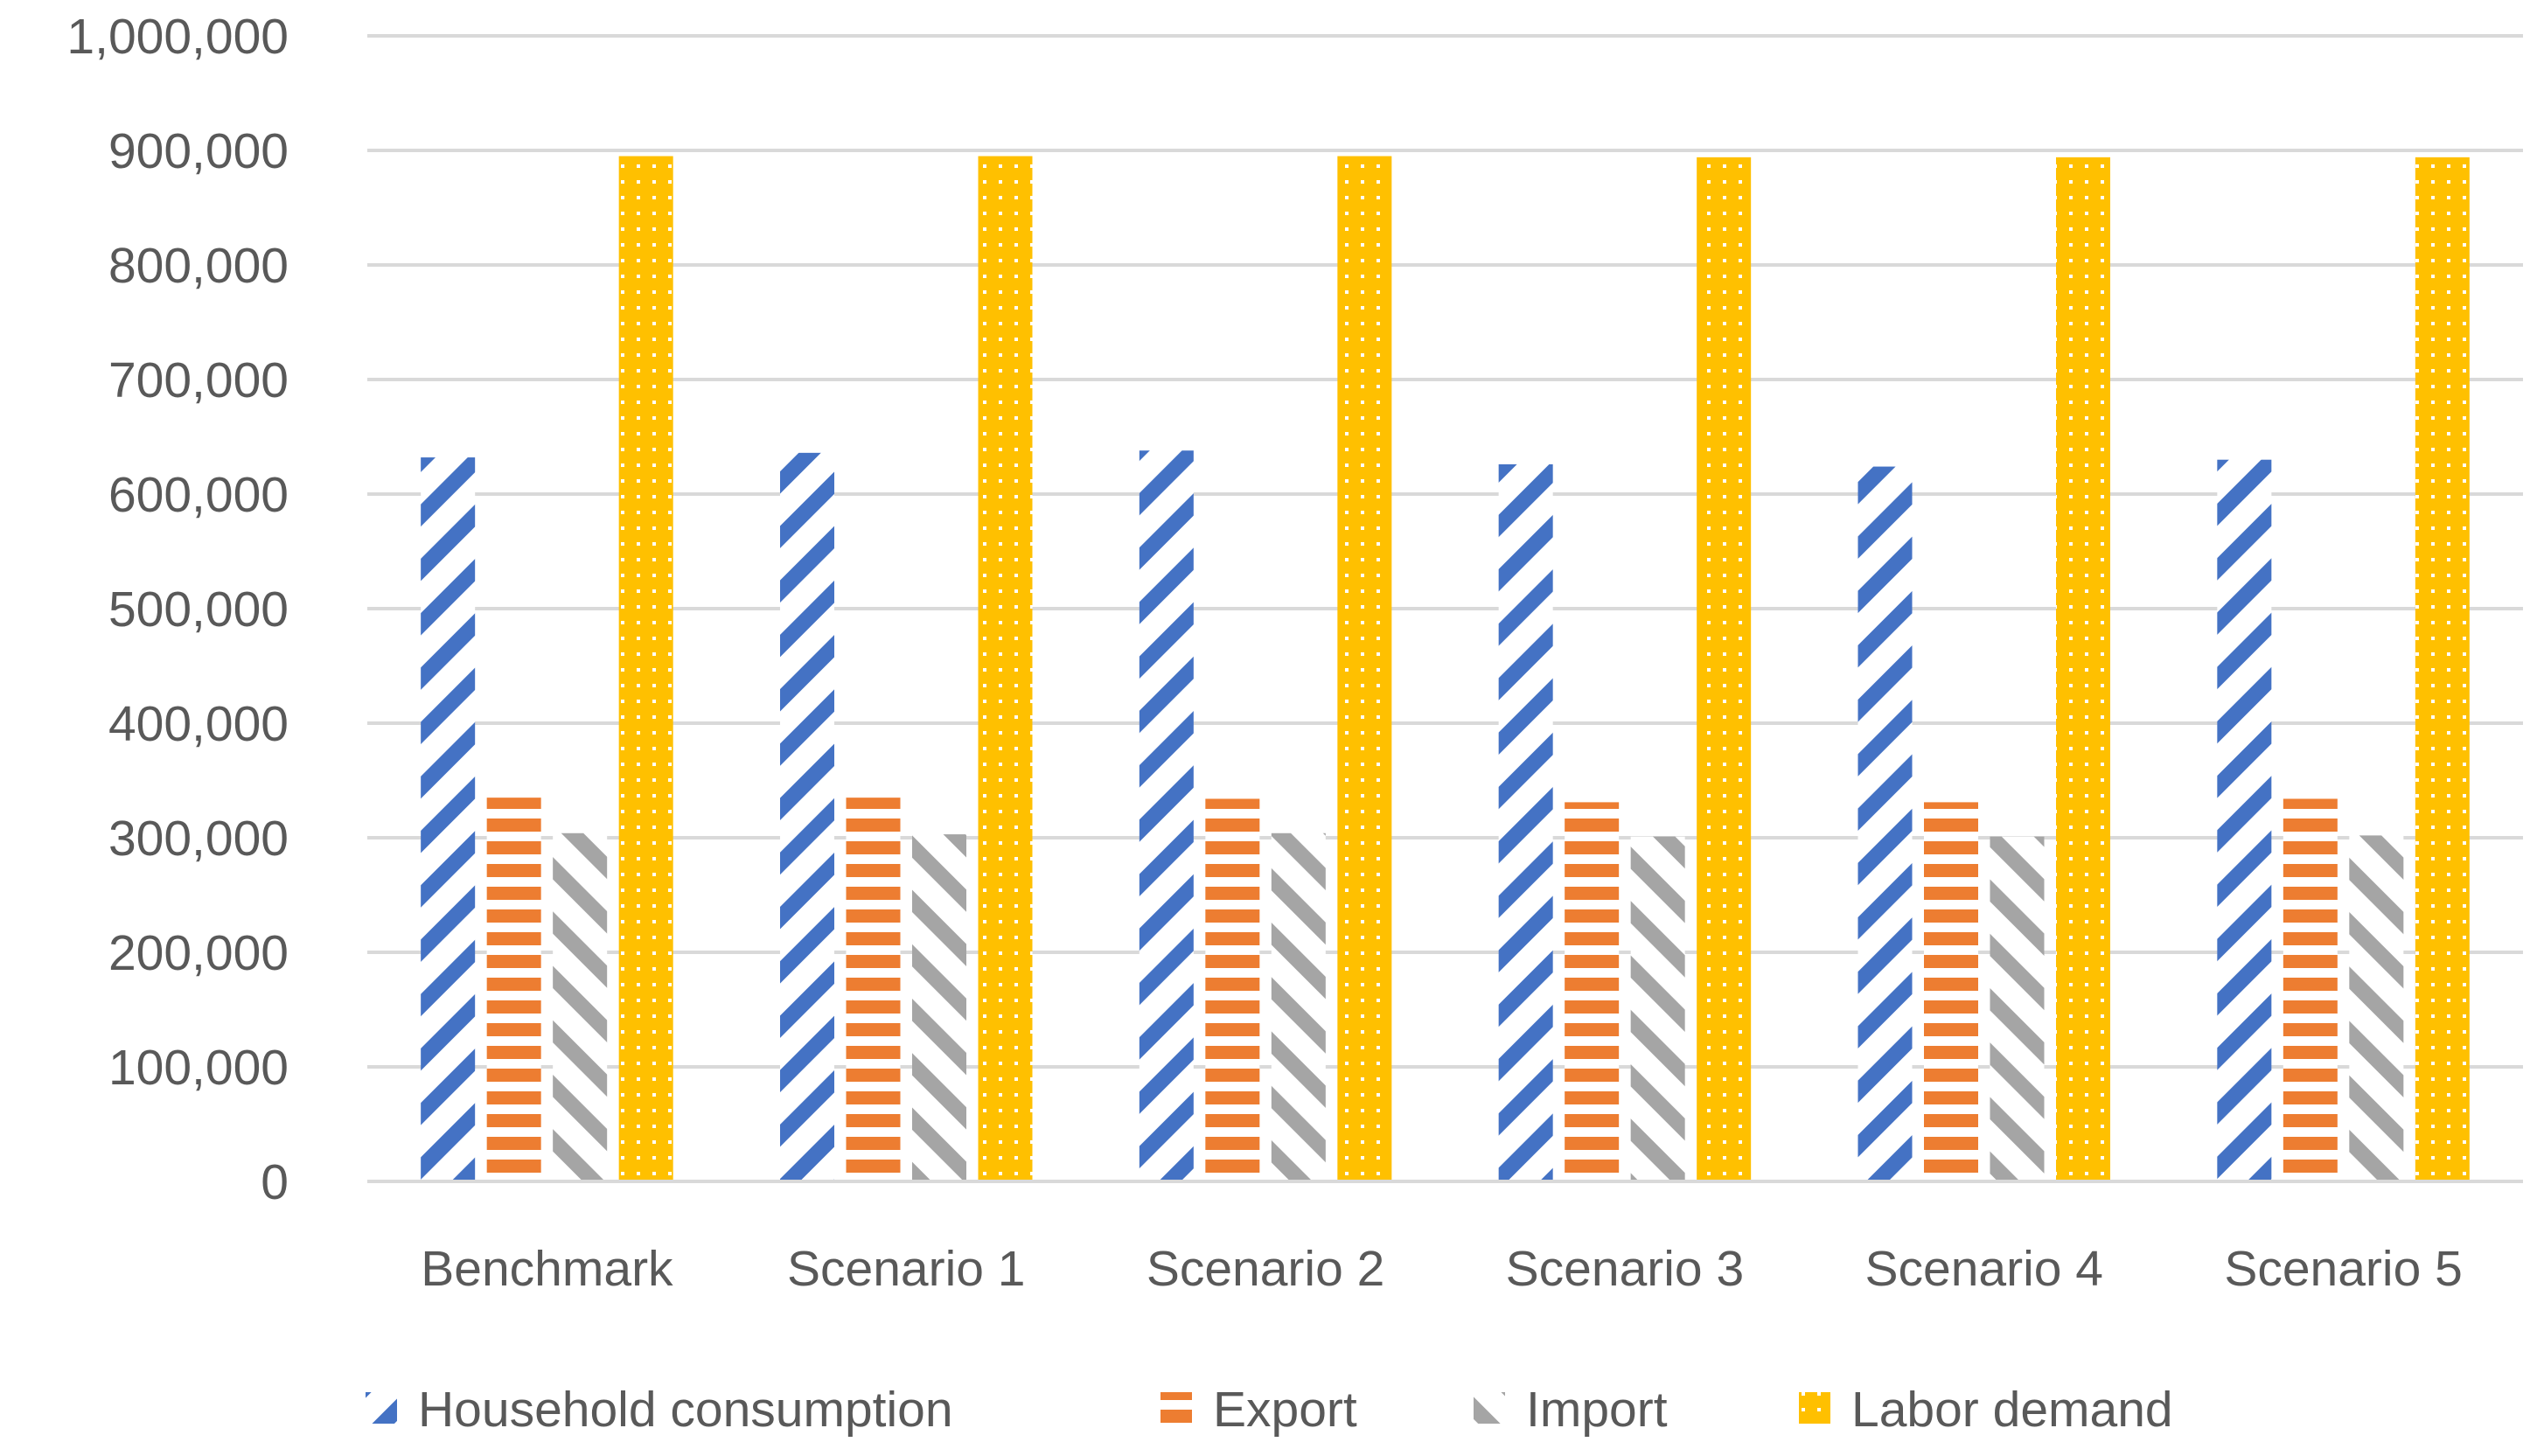 The width and height of the screenshot is (2544, 1456). What do you see at coordinates (2343, 1269) in the screenshot?
I see `x-category-label: Scenario 5` at bounding box center [2343, 1269].